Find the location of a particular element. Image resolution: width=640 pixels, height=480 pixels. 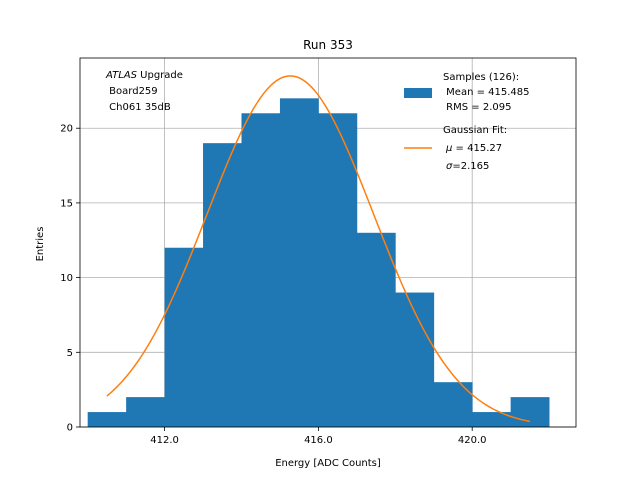

y-tick-label: 10 is located at coordinates (66, 278).